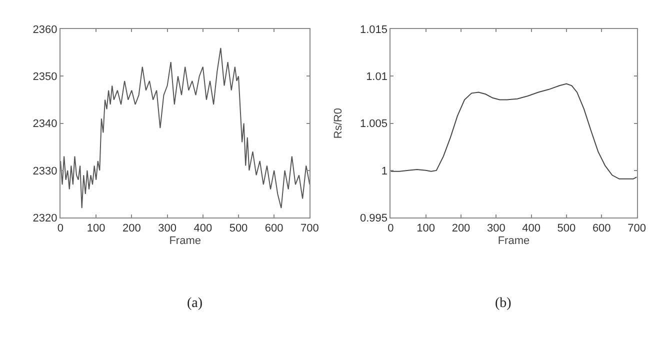 Image resolution: width=662 pixels, height=346 pixels. I want to click on y-tick-label: 1, so click(384, 171).